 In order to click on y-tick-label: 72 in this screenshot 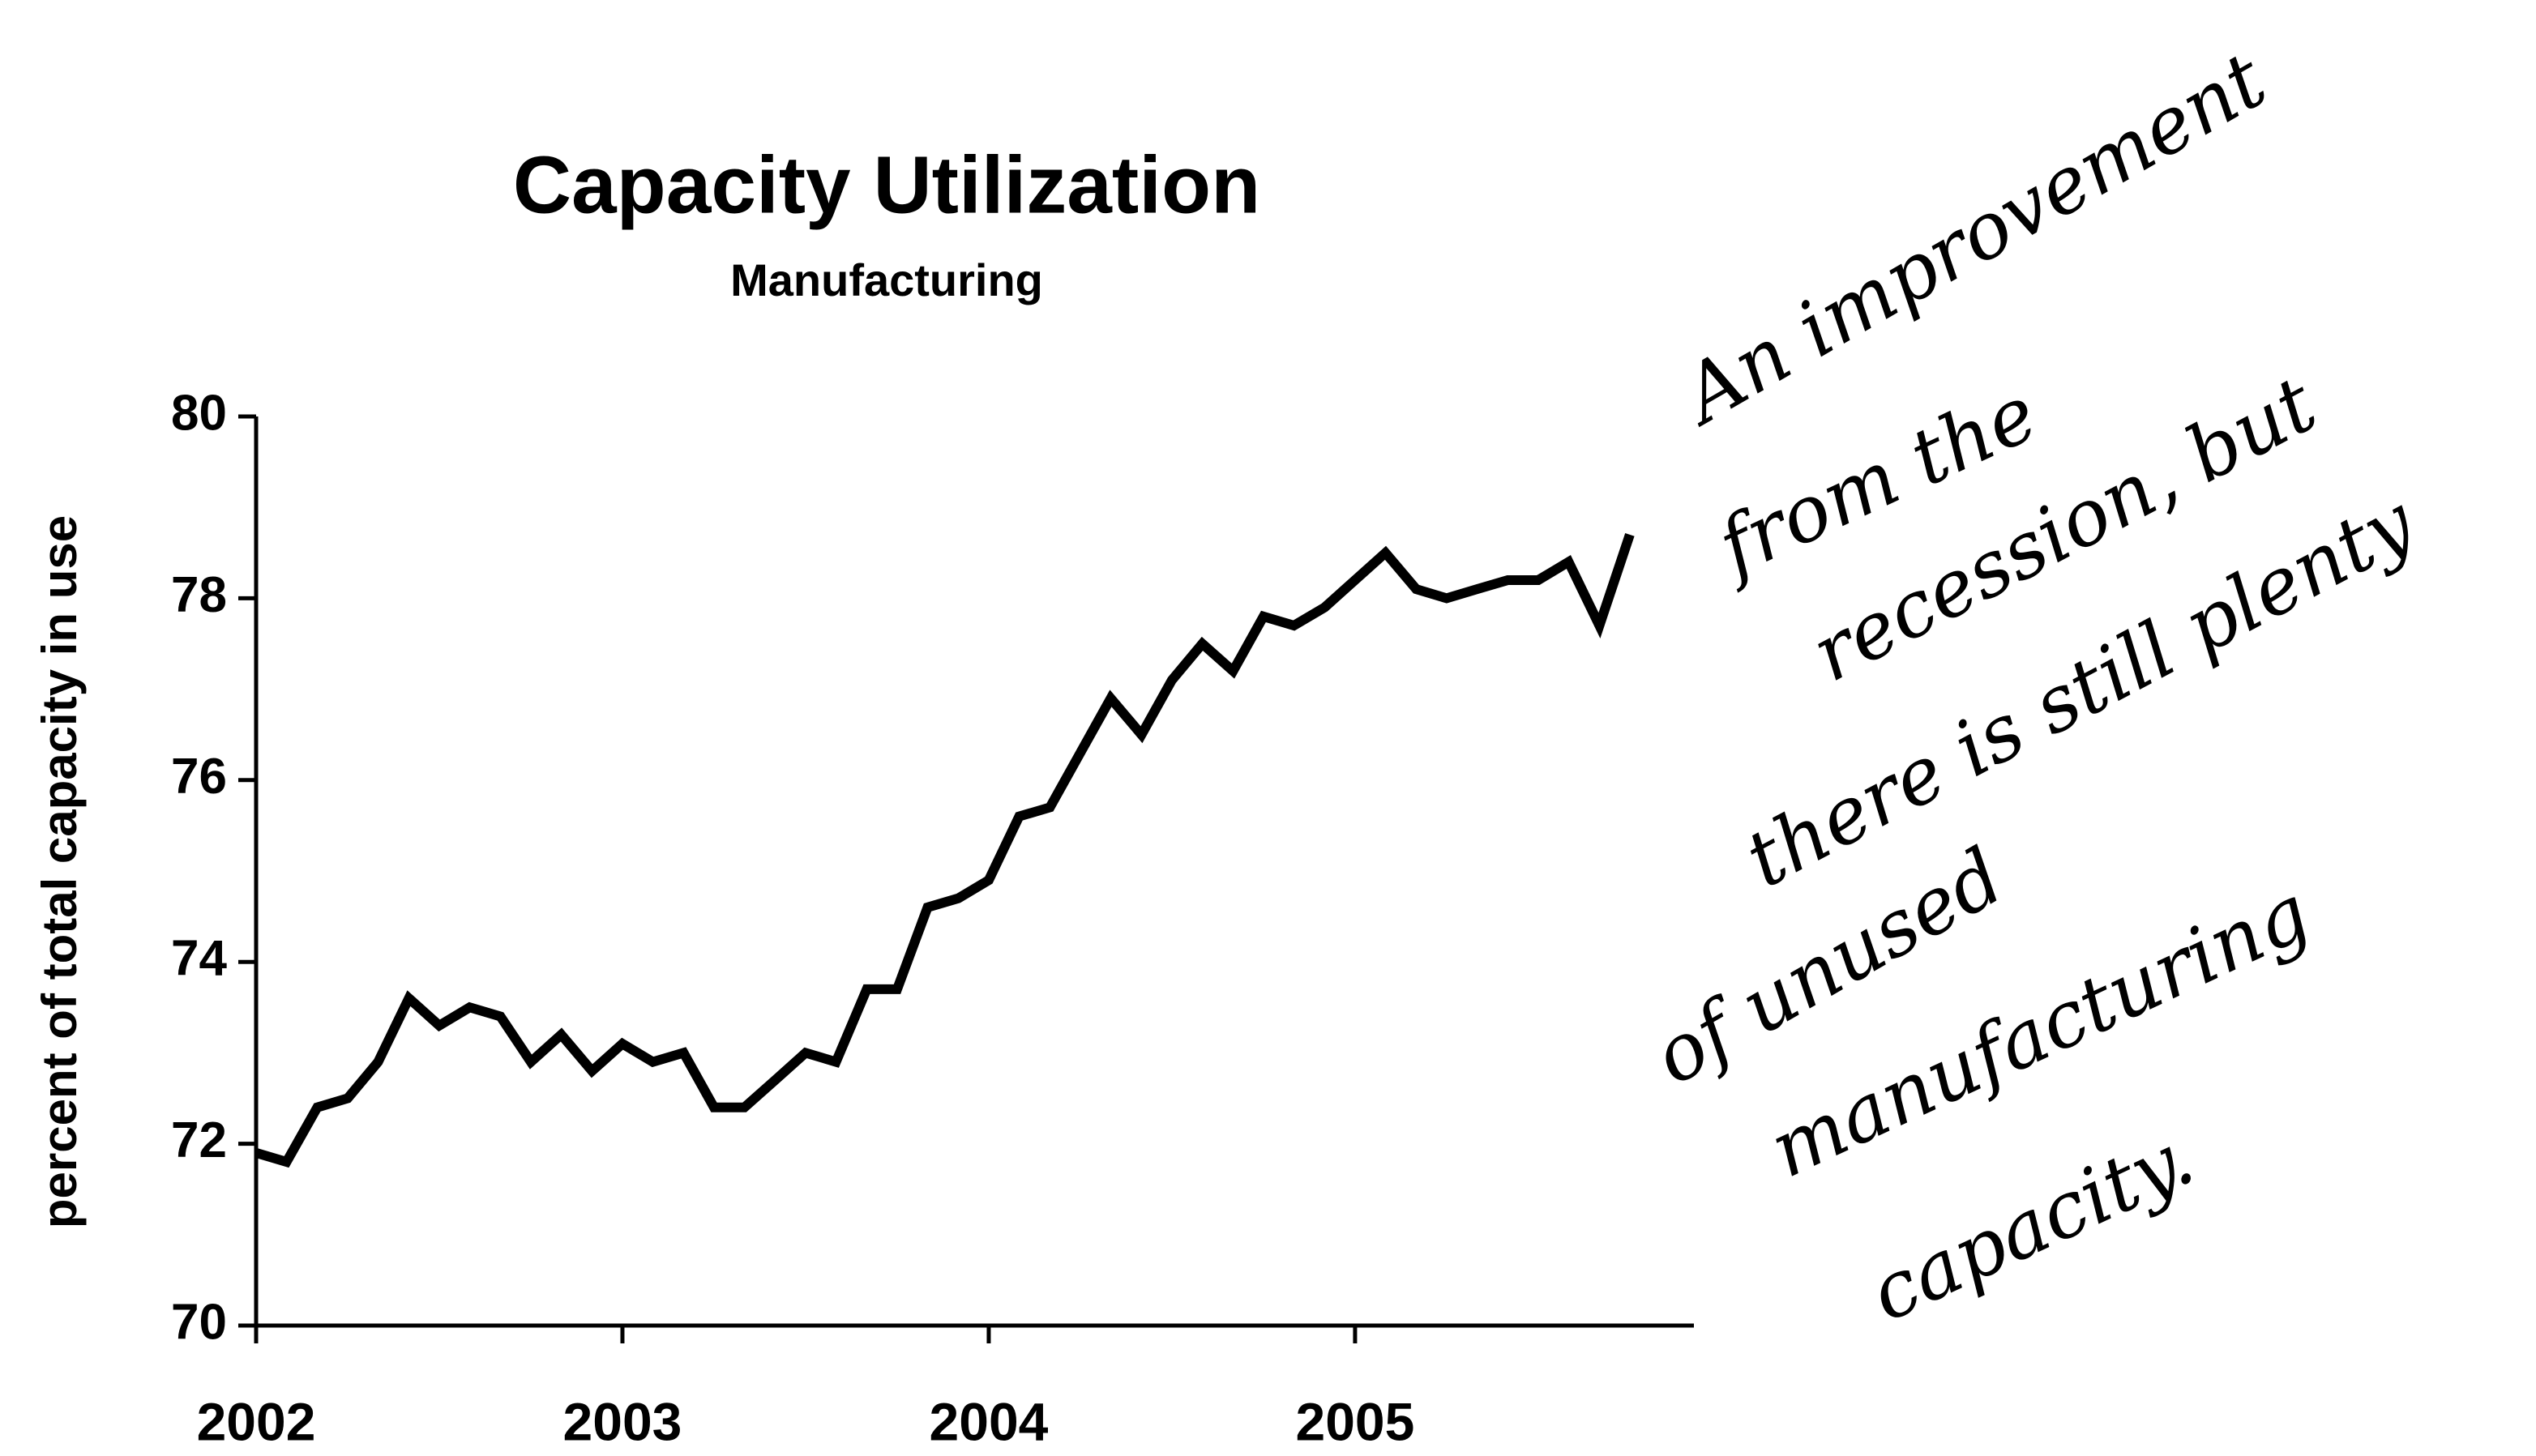, I will do `click(199, 1140)`.